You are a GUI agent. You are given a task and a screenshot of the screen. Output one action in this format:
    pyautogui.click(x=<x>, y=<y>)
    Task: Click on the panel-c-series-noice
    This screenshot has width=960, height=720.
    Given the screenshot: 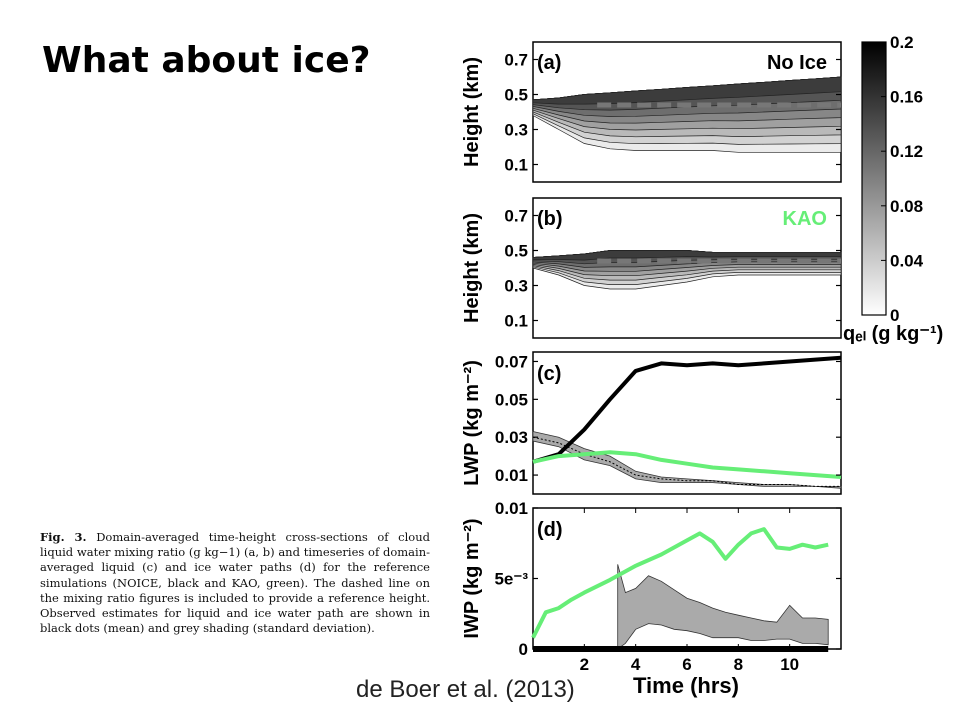 What is the action you would take?
    pyautogui.click(x=687, y=409)
    